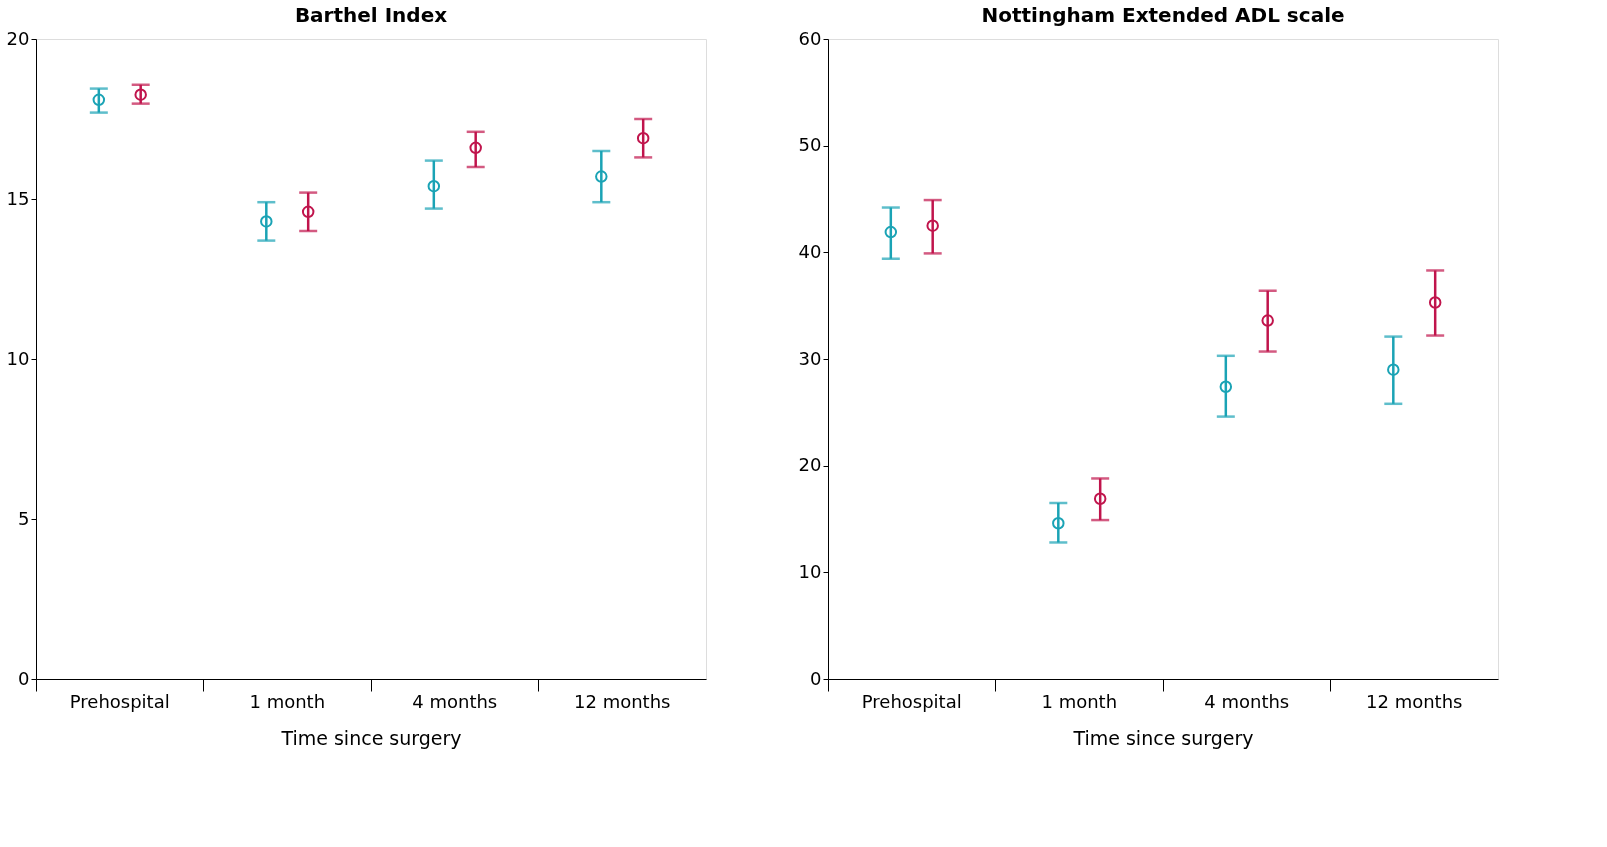  I want to click on y-tick-label: 5, so click(24, 518).